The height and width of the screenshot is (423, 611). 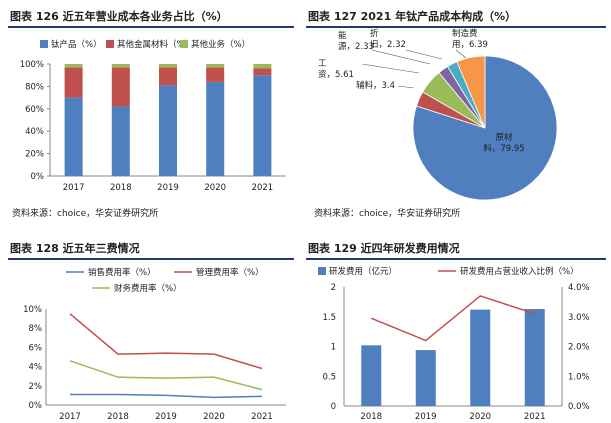 What do you see at coordinates (36, 348) in the screenshot?
I see `y-tick-label: 6%` at bounding box center [36, 348].